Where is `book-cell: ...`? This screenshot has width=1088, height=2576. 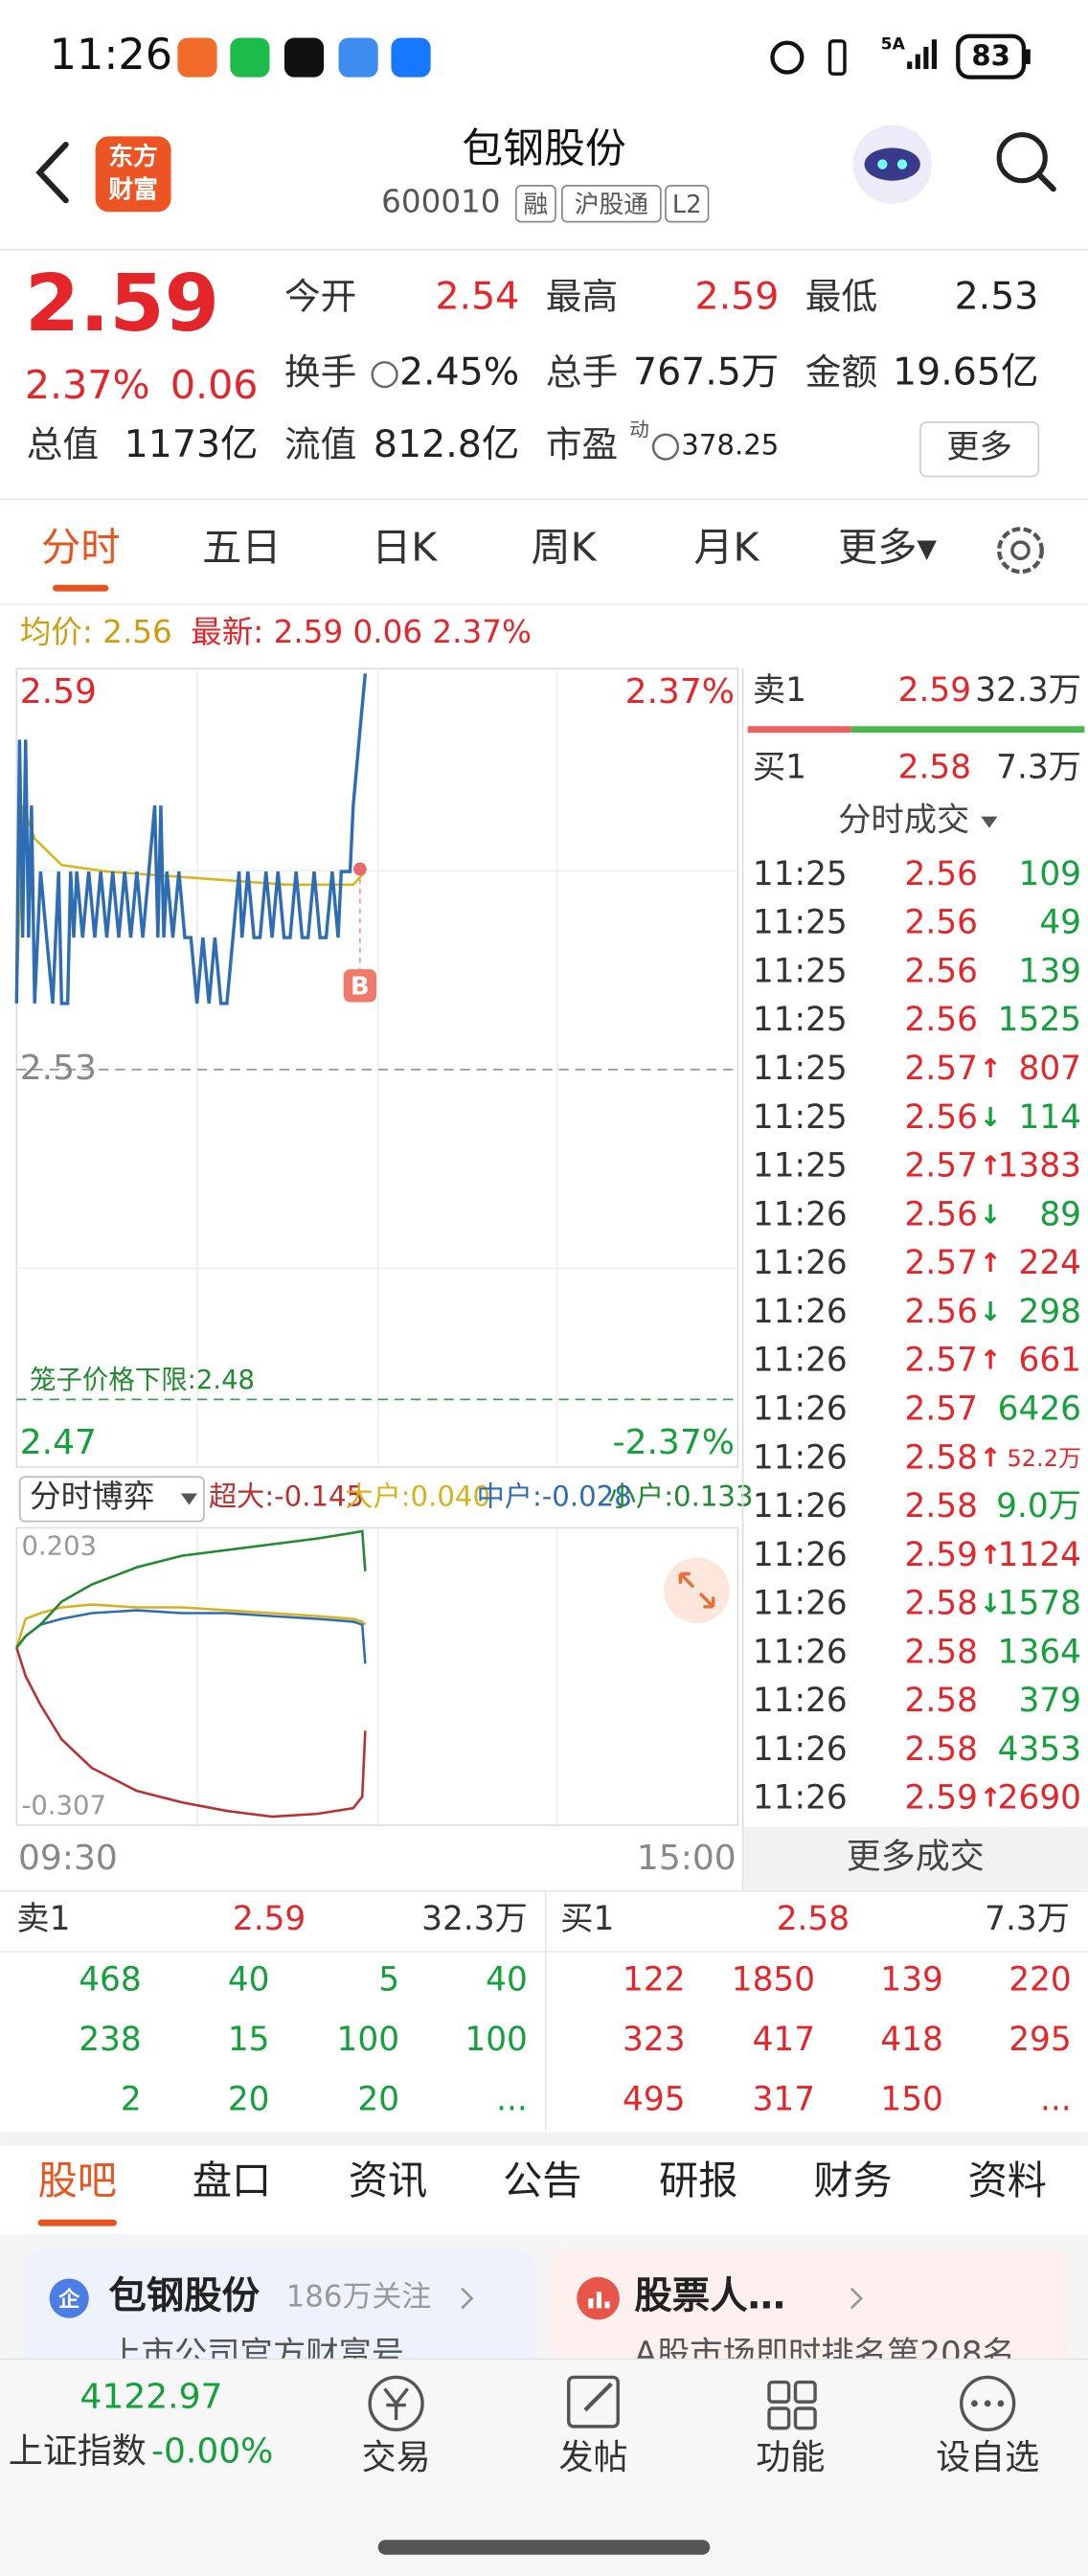
book-cell: ... is located at coordinates (512, 2100).